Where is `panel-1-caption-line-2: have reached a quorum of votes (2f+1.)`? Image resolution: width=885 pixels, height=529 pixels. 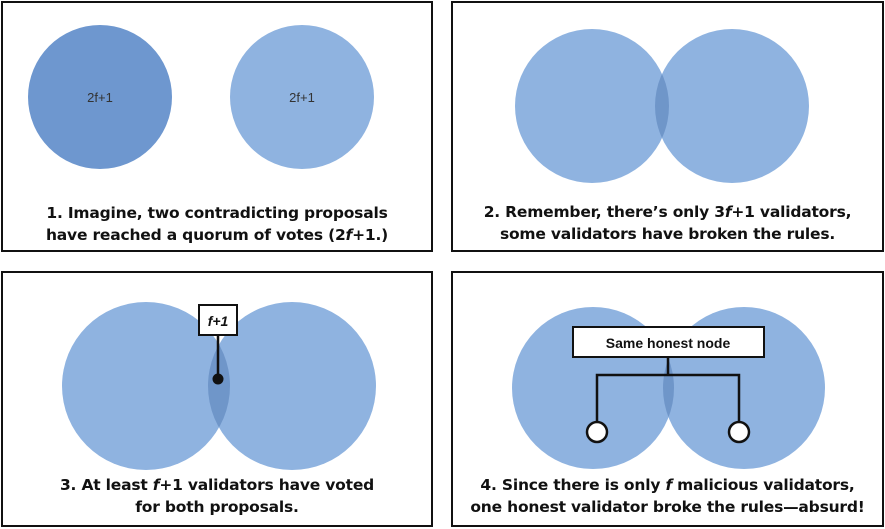
panel-1-caption-line-2: have reached a quorum of votes (2f+1.) is located at coordinates (217, 235).